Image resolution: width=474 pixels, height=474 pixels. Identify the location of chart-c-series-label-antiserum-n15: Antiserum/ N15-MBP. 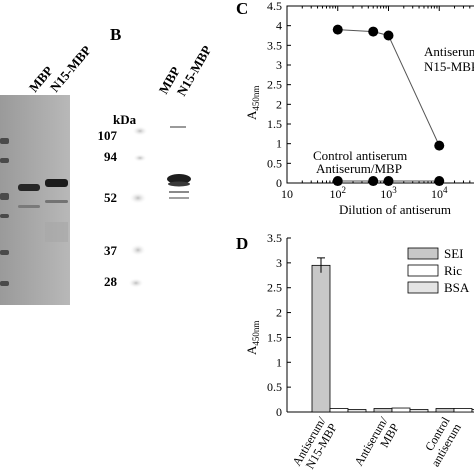
(449, 59).